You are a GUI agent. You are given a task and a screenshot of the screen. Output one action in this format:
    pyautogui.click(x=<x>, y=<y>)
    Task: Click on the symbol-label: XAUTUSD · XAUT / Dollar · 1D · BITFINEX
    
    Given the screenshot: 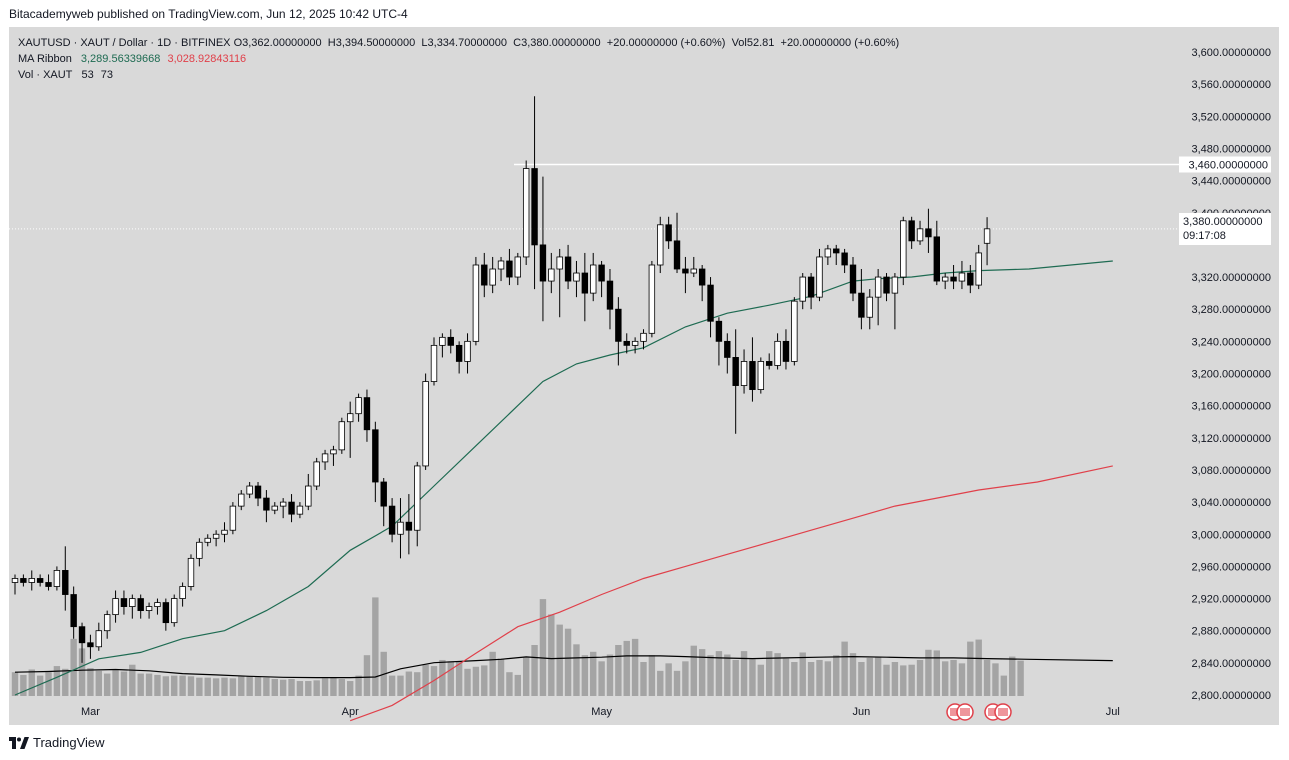 What is the action you would take?
    pyautogui.click(x=124, y=43)
    